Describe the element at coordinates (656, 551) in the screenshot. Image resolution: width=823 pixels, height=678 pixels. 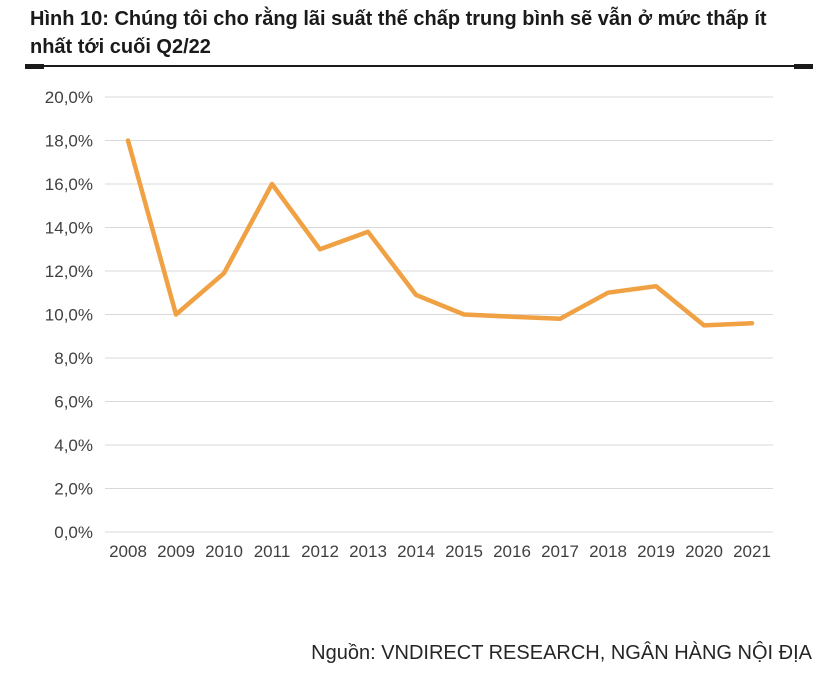
I see `x-tick-label: 2019` at that location.